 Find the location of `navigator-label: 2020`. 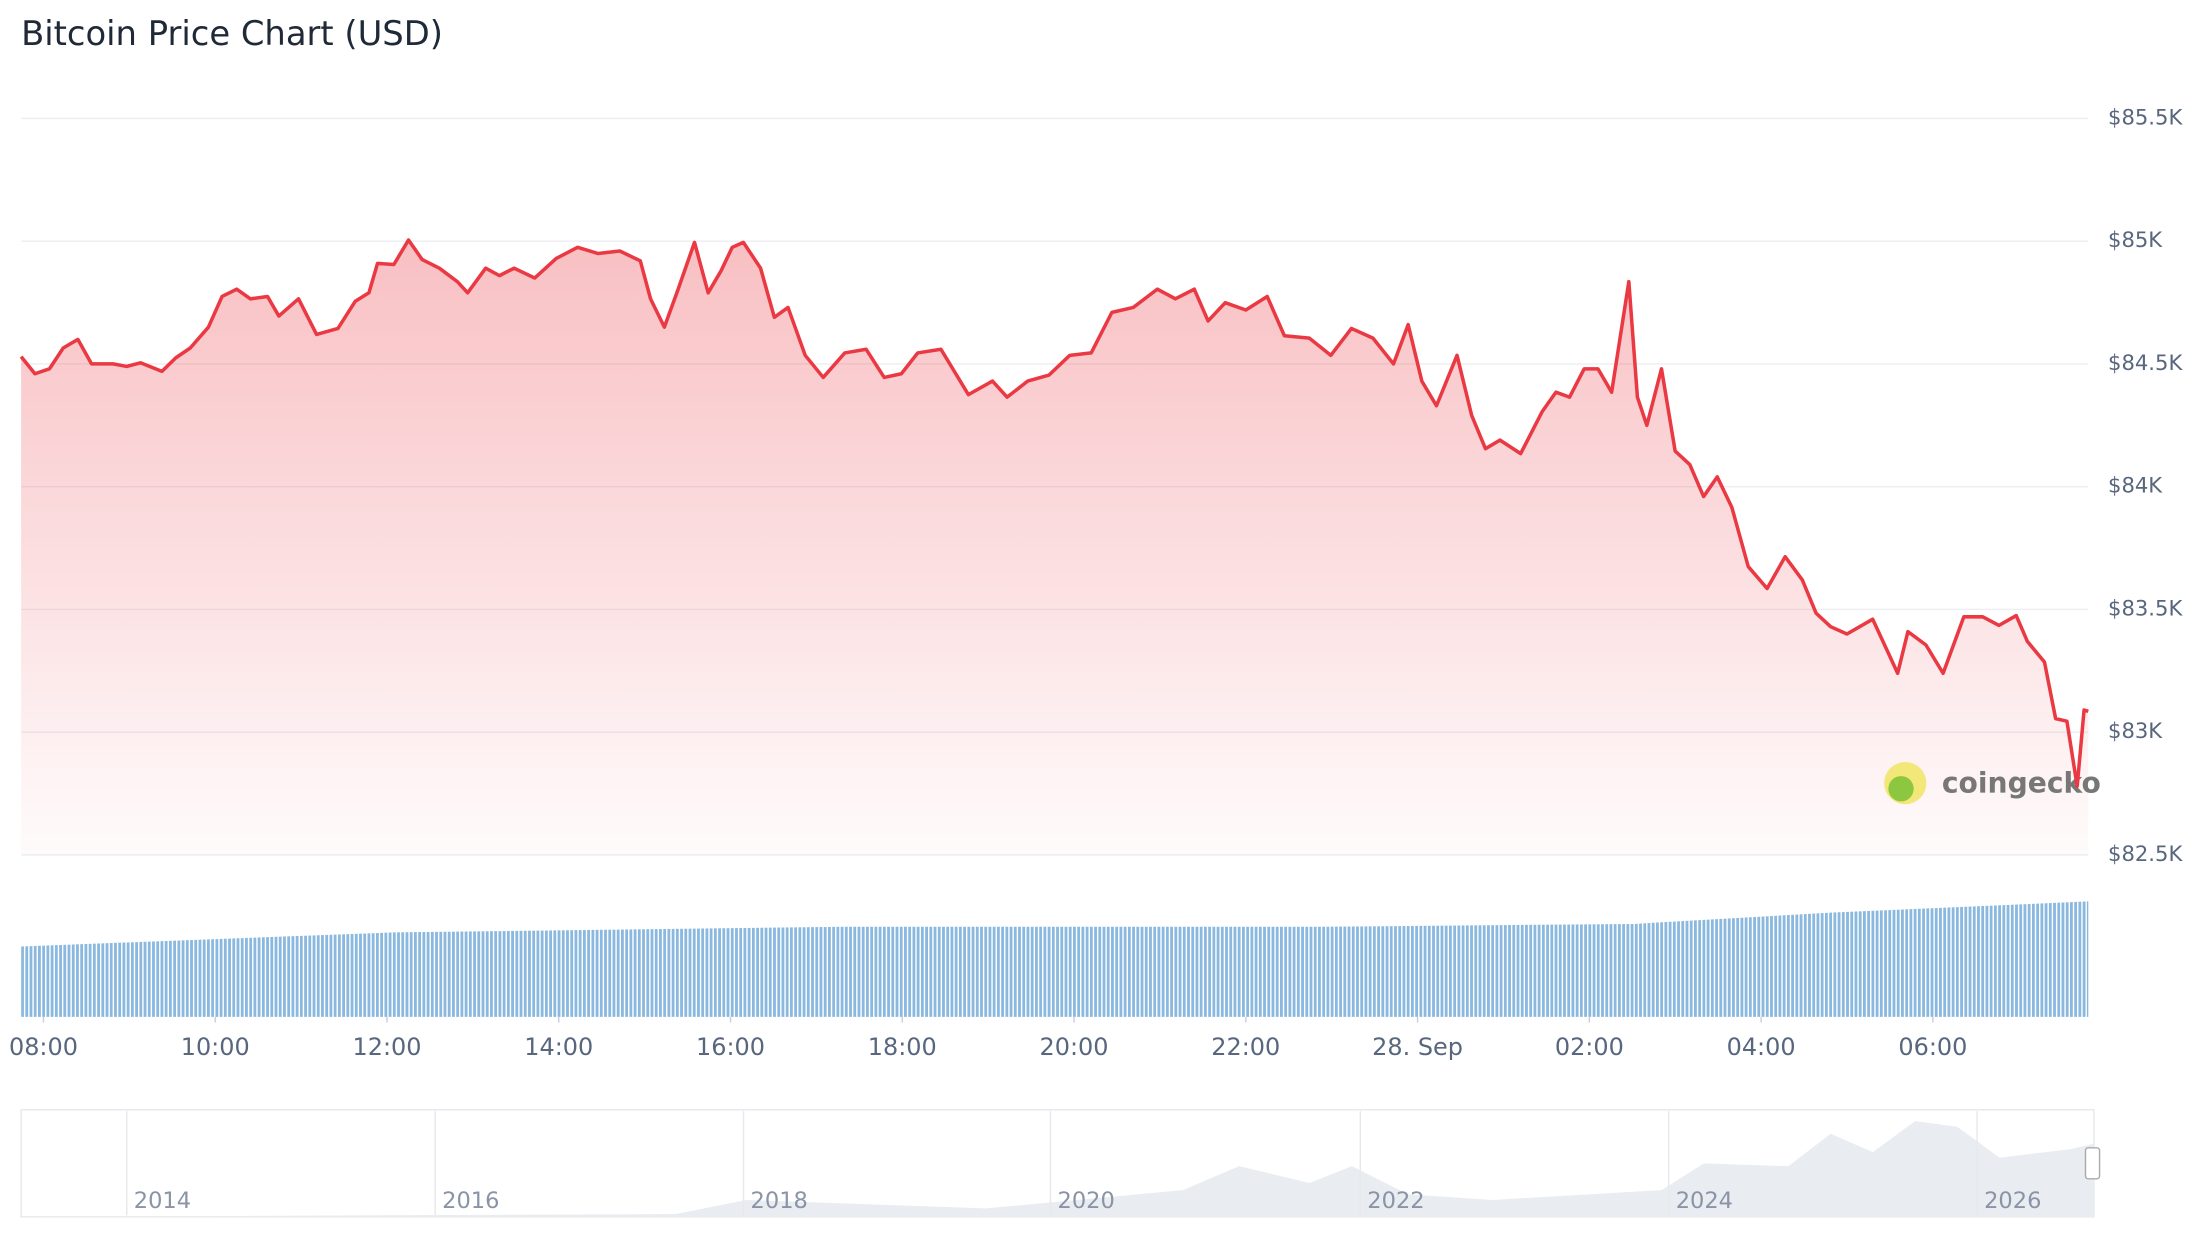

navigator-label: 2020 is located at coordinates (1086, 1201).